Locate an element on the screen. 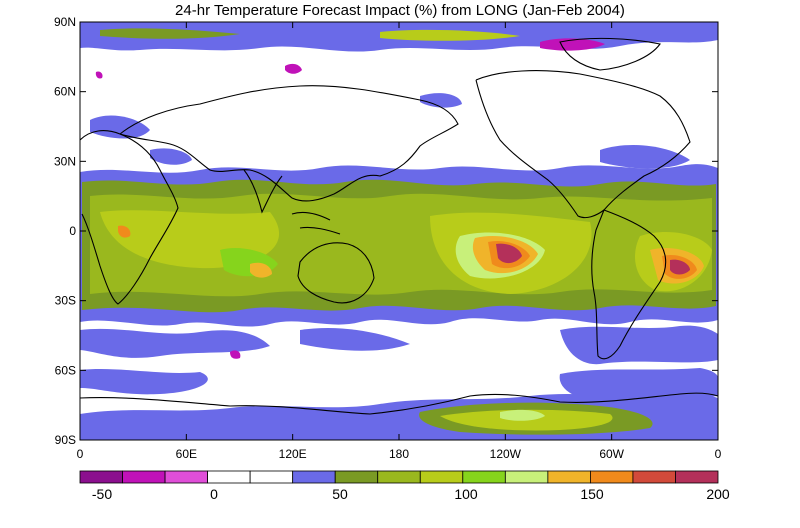  lat-tick-label: 90S is located at coordinates (65, 440).